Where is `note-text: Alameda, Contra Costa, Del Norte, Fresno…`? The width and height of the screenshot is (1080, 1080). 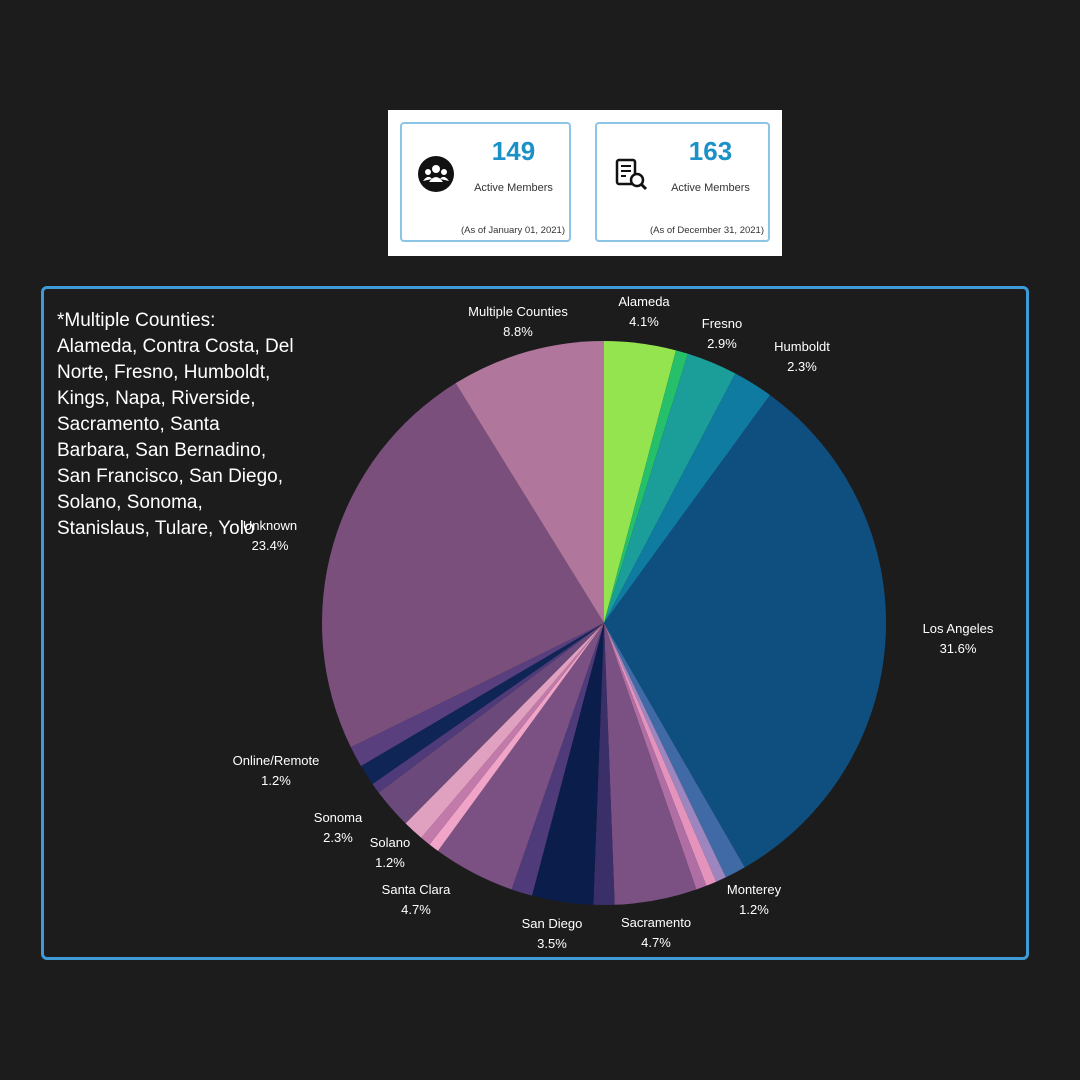
note-text: Alameda, Contra Costa, Del Norte, Fresno… is located at coordinates (175, 437).